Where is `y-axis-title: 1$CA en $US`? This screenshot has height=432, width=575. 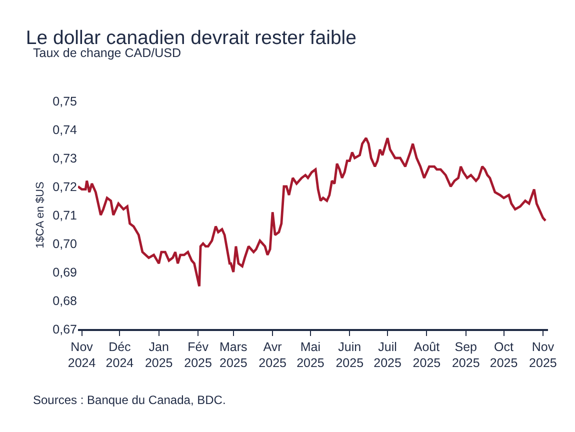
y-axis-title: 1$CA en $US is located at coordinates (40, 215).